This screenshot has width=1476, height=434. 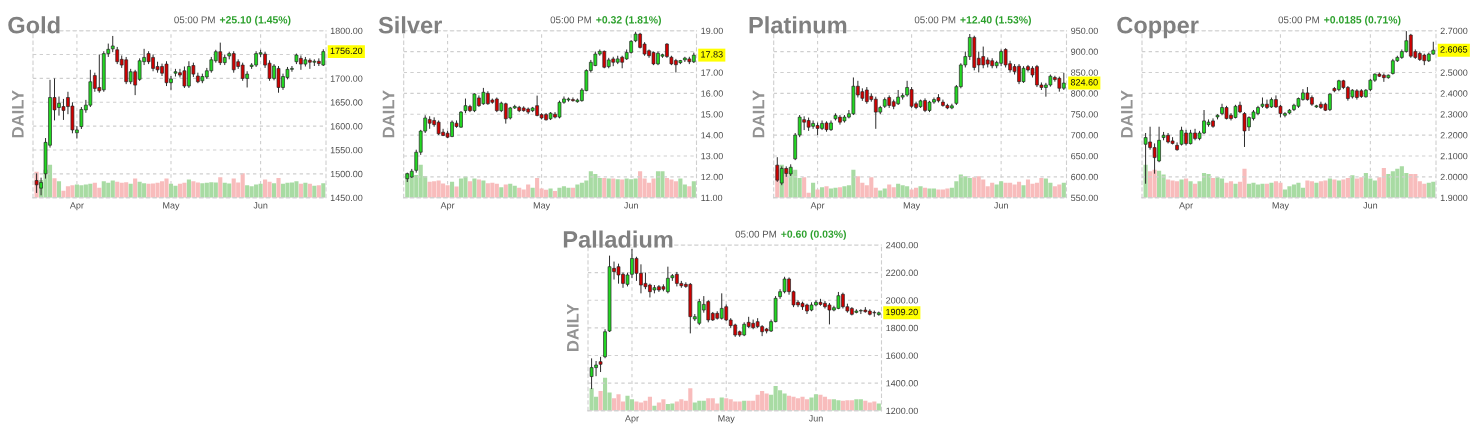 I want to click on y-tick-label: 11.00, so click(x=712, y=198).